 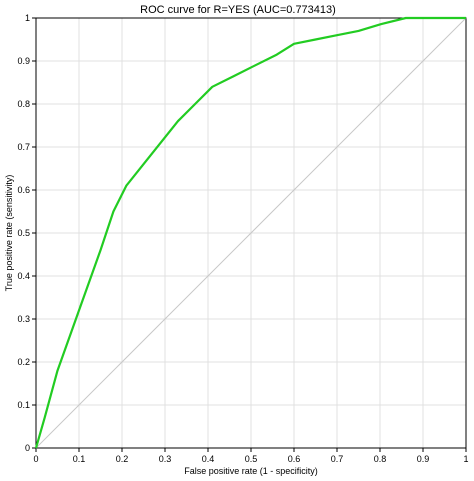 What do you see at coordinates (35, 459) in the screenshot?
I see `x-tick-label: 0` at bounding box center [35, 459].